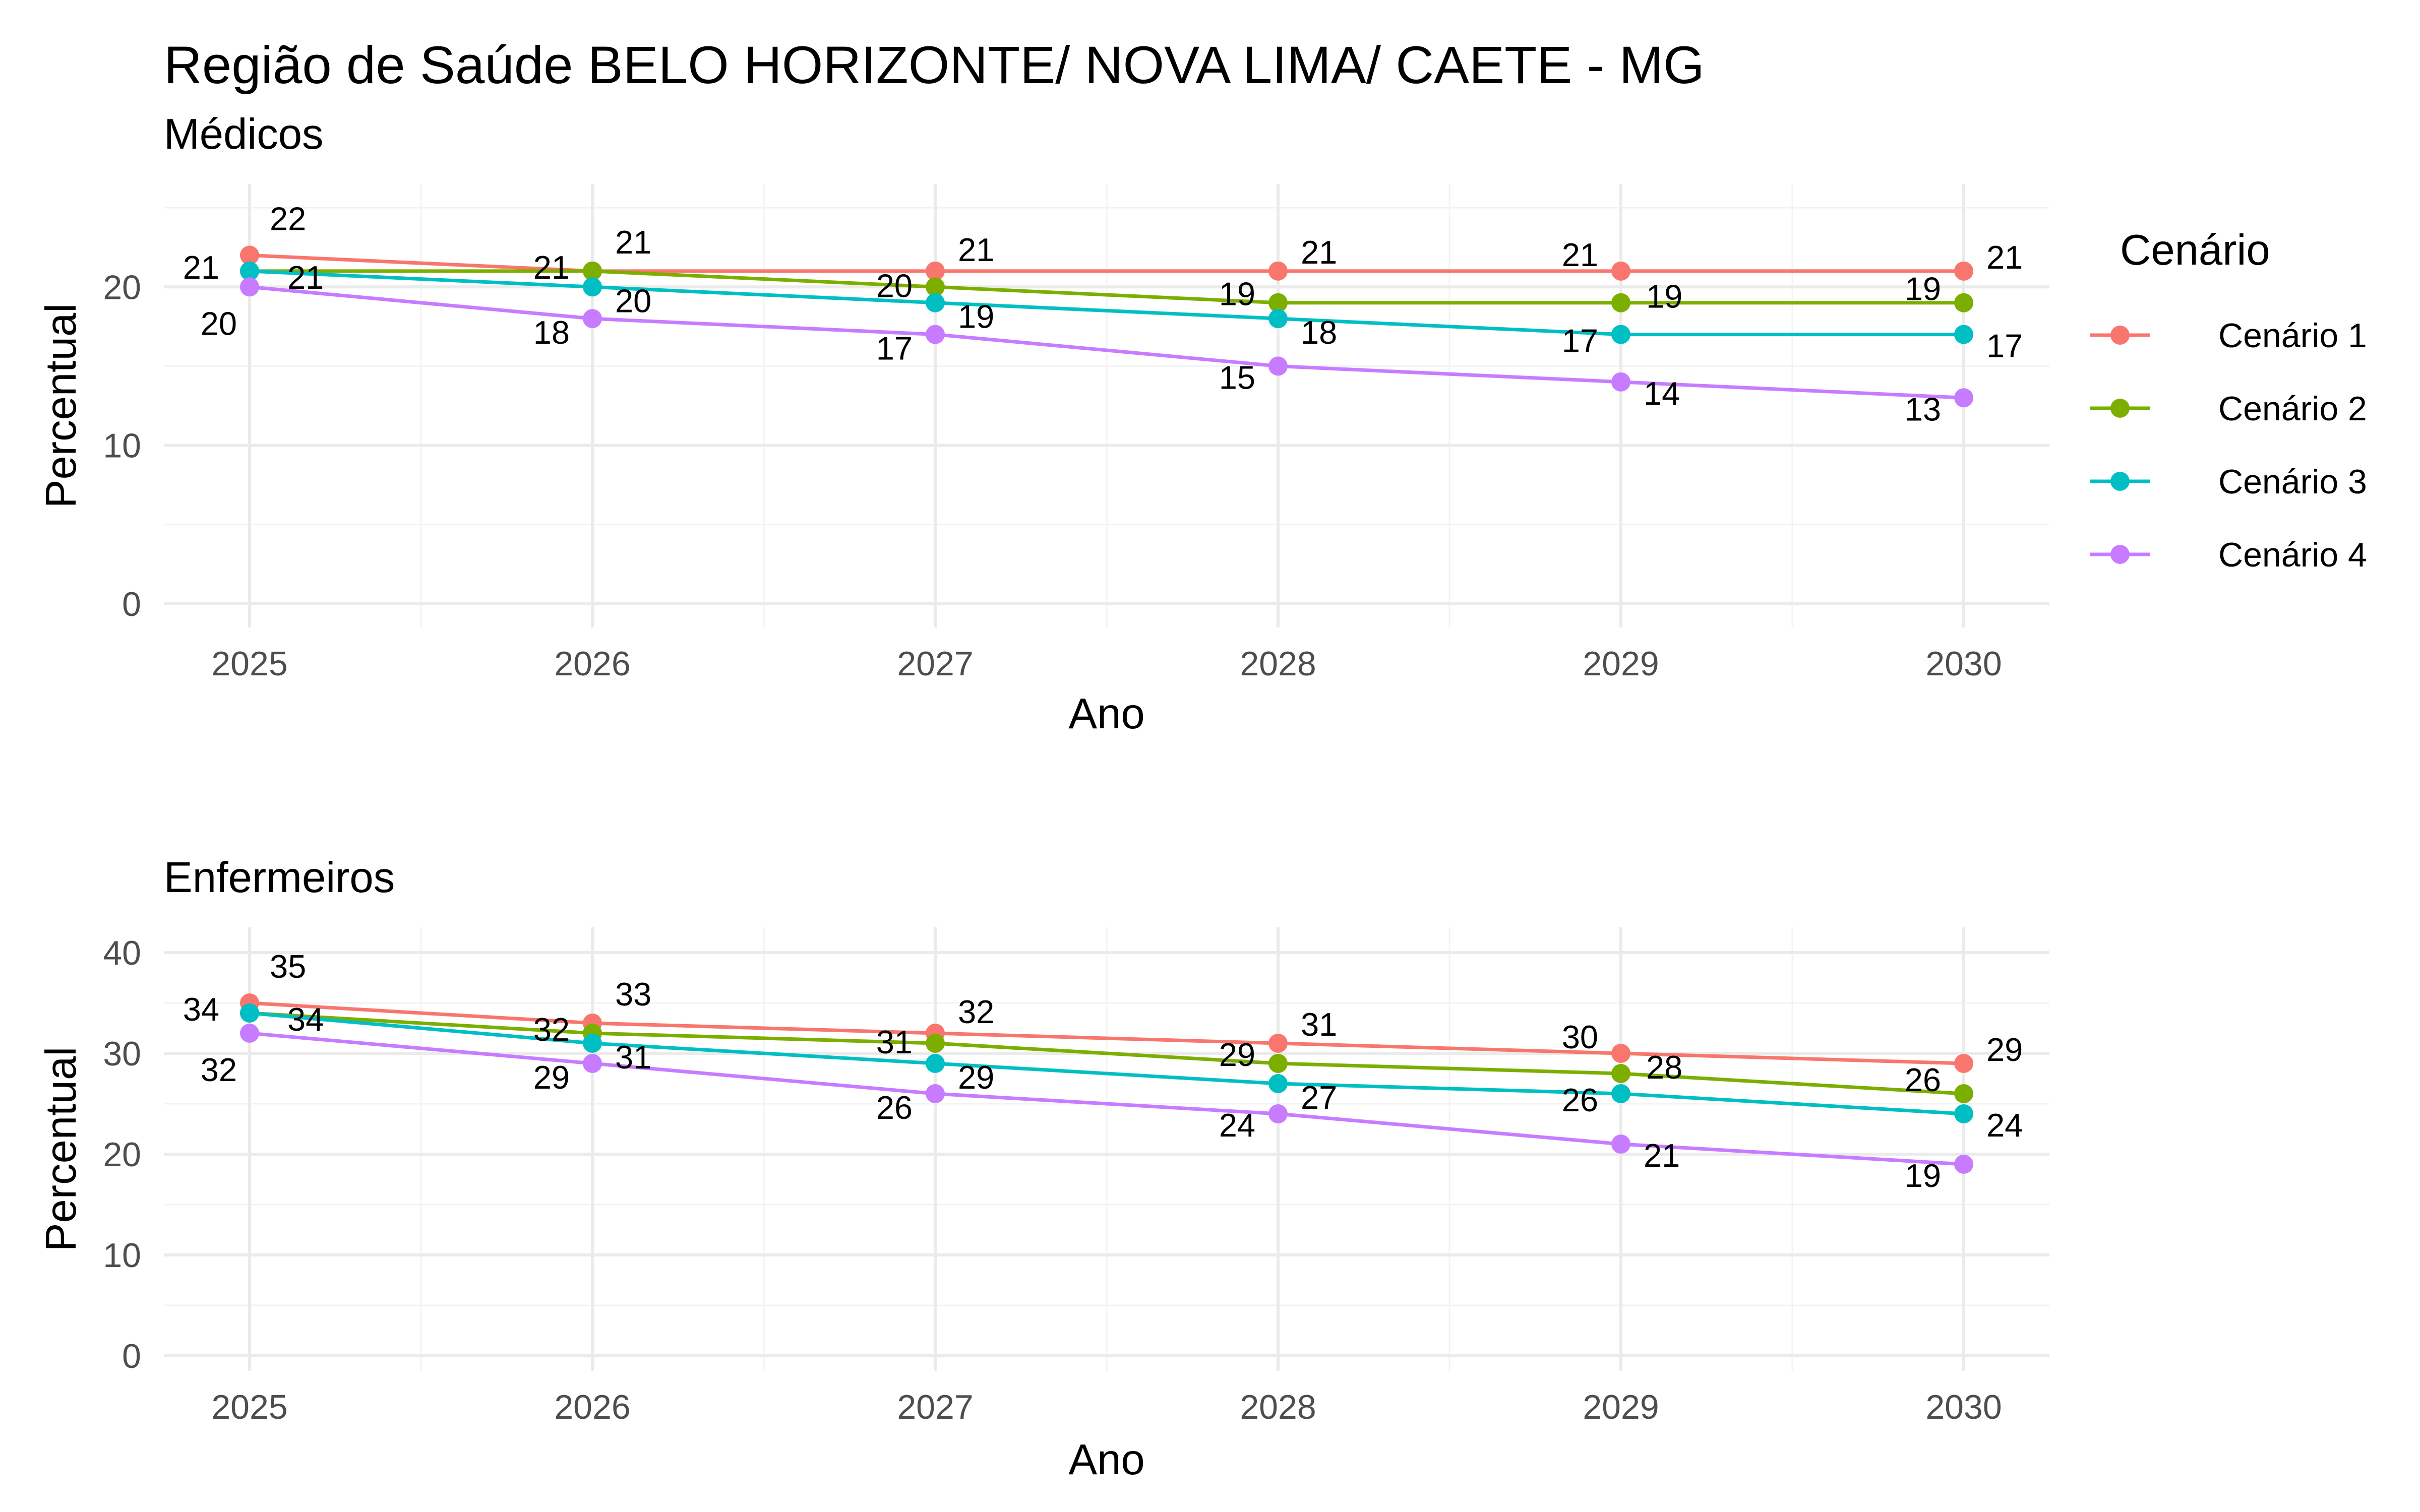 This screenshot has width=2420, height=1512. What do you see at coordinates (288, 218) in the screenshot?
I see `data-label: 22` at bounding box center [288, 218].